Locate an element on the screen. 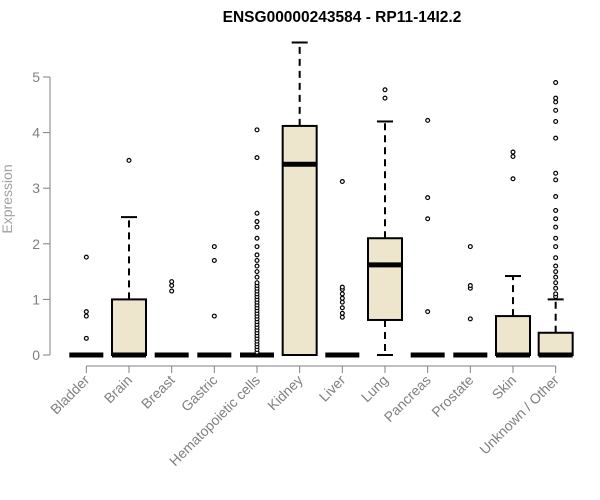  box-unknown-other is located at coordinates (555, 219).